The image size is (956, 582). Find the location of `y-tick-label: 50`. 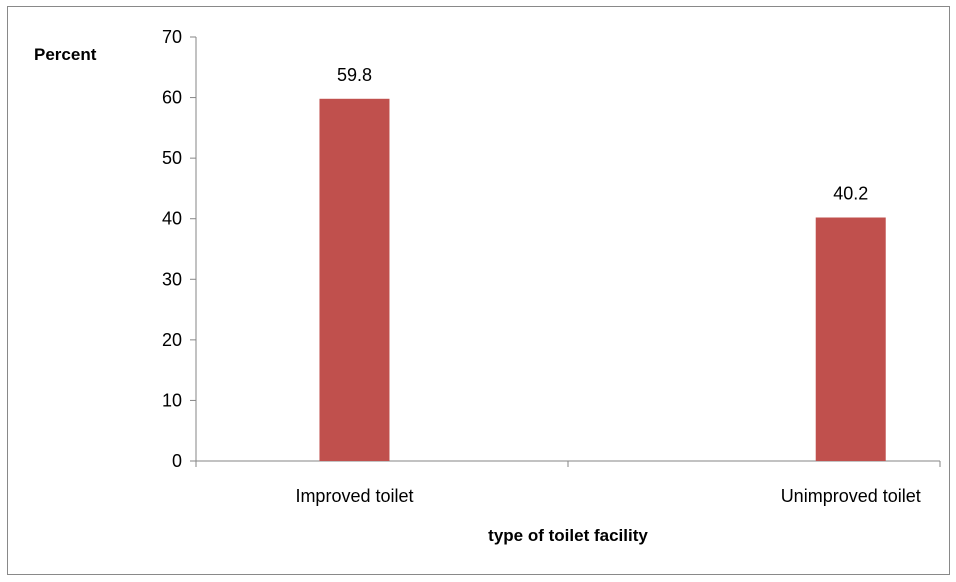

y-tick-label: 50 is located at coordinates (172, 158).